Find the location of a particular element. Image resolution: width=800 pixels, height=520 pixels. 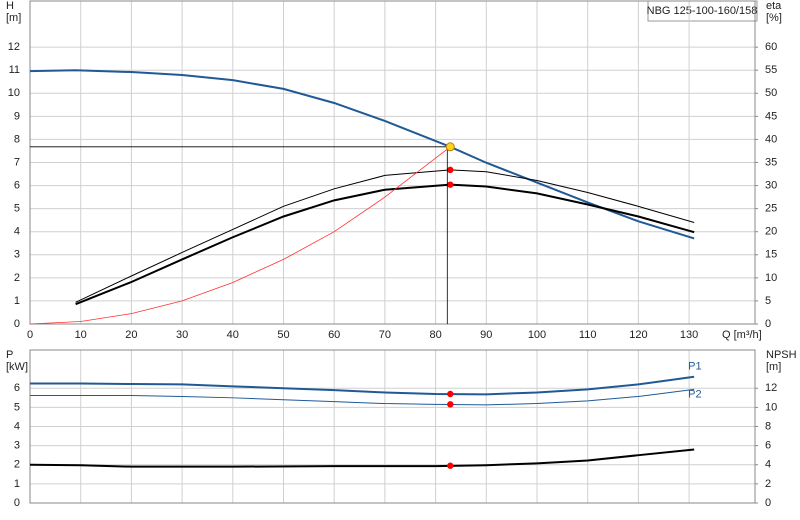

x-tick-label: 30 is located at coordinates (182, 335).